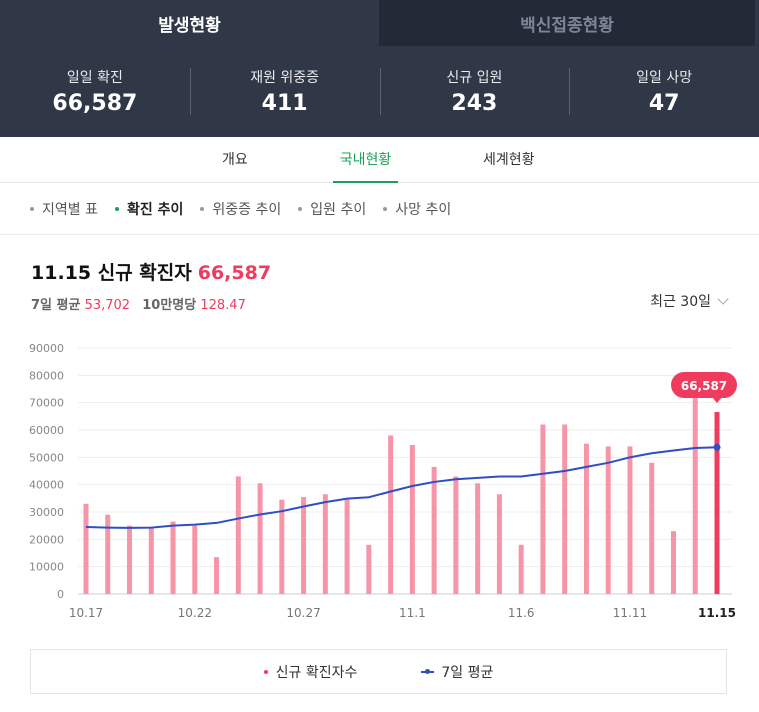 This screenshot has height=712, width=759. I want to click on chart-title-date: 11.15 신규 확진자, so click(111, 273).